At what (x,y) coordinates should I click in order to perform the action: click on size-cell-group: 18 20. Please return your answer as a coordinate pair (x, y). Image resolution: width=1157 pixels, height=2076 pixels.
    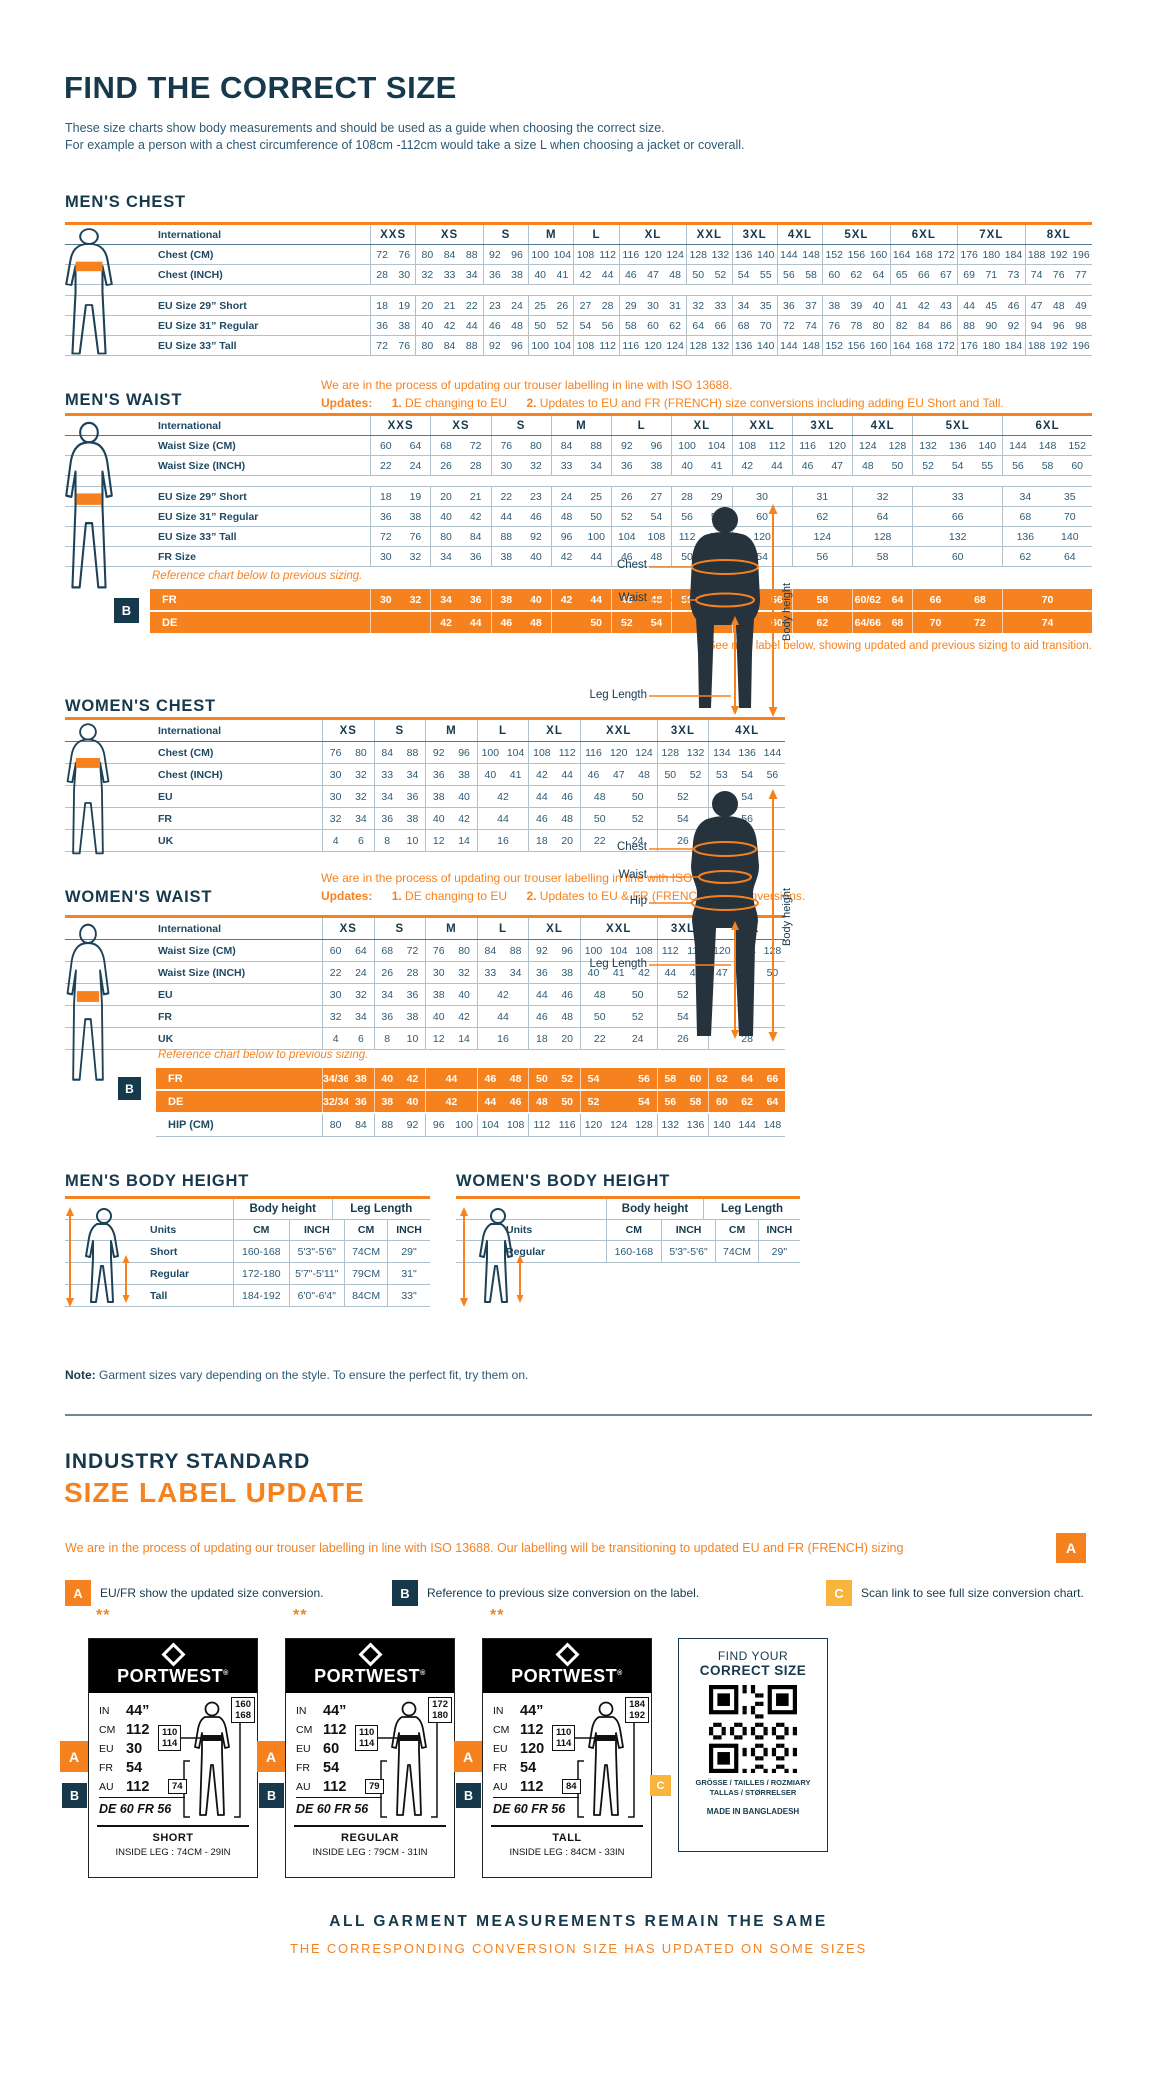
    Looking at the image, I should click on (554, 840).